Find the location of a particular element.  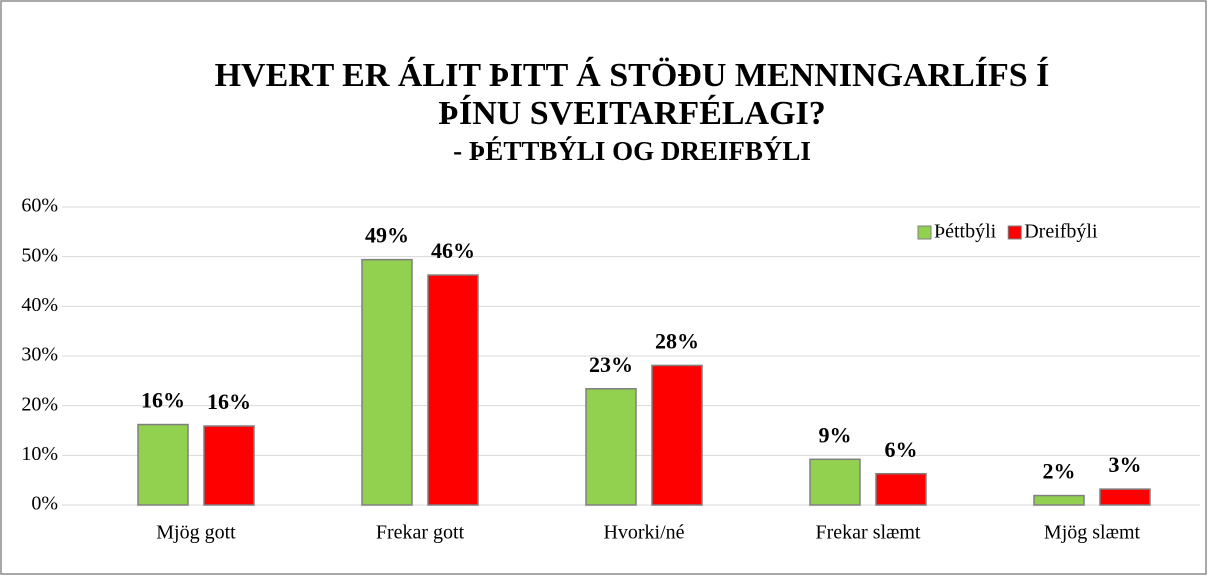

x-tick-label: Frekar gott is located at coordinates (420, 533).